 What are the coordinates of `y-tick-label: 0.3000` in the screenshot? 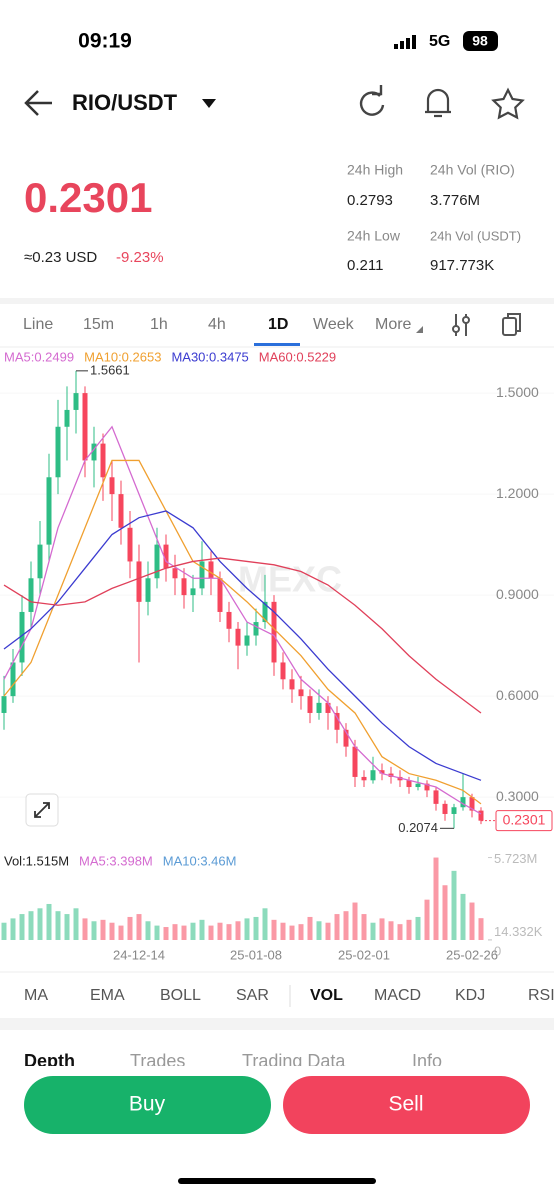 It's located at (517, 796).